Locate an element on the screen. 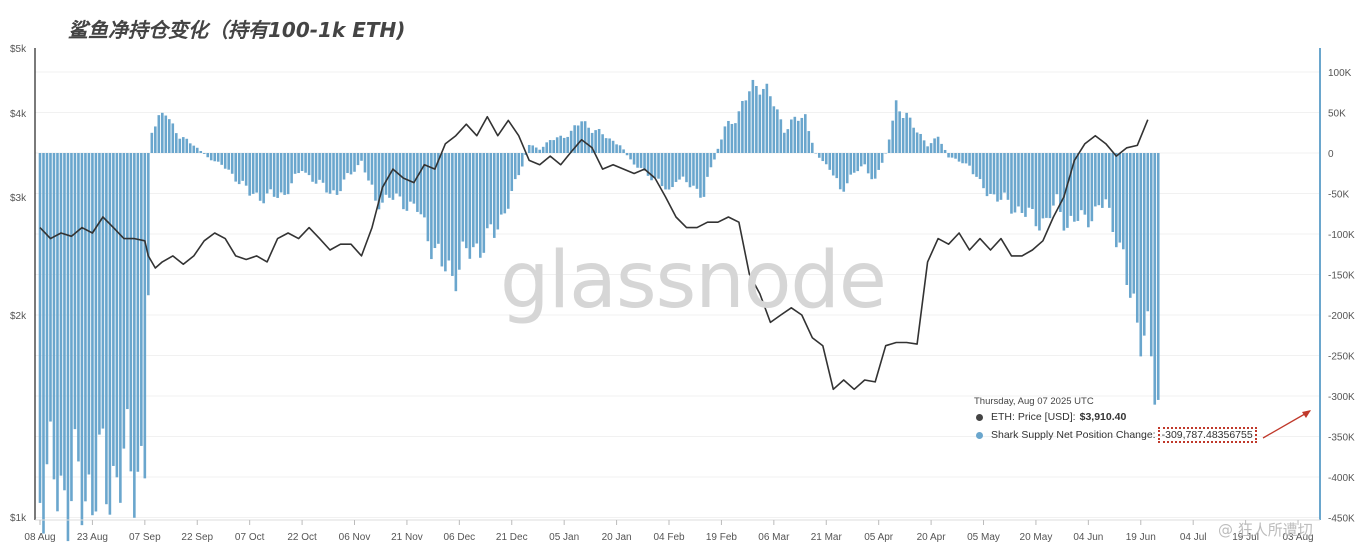 The width and height of the screenshot is (1372, 557). x-tick-label: 06 Dec is located at coordinates (459, 537).